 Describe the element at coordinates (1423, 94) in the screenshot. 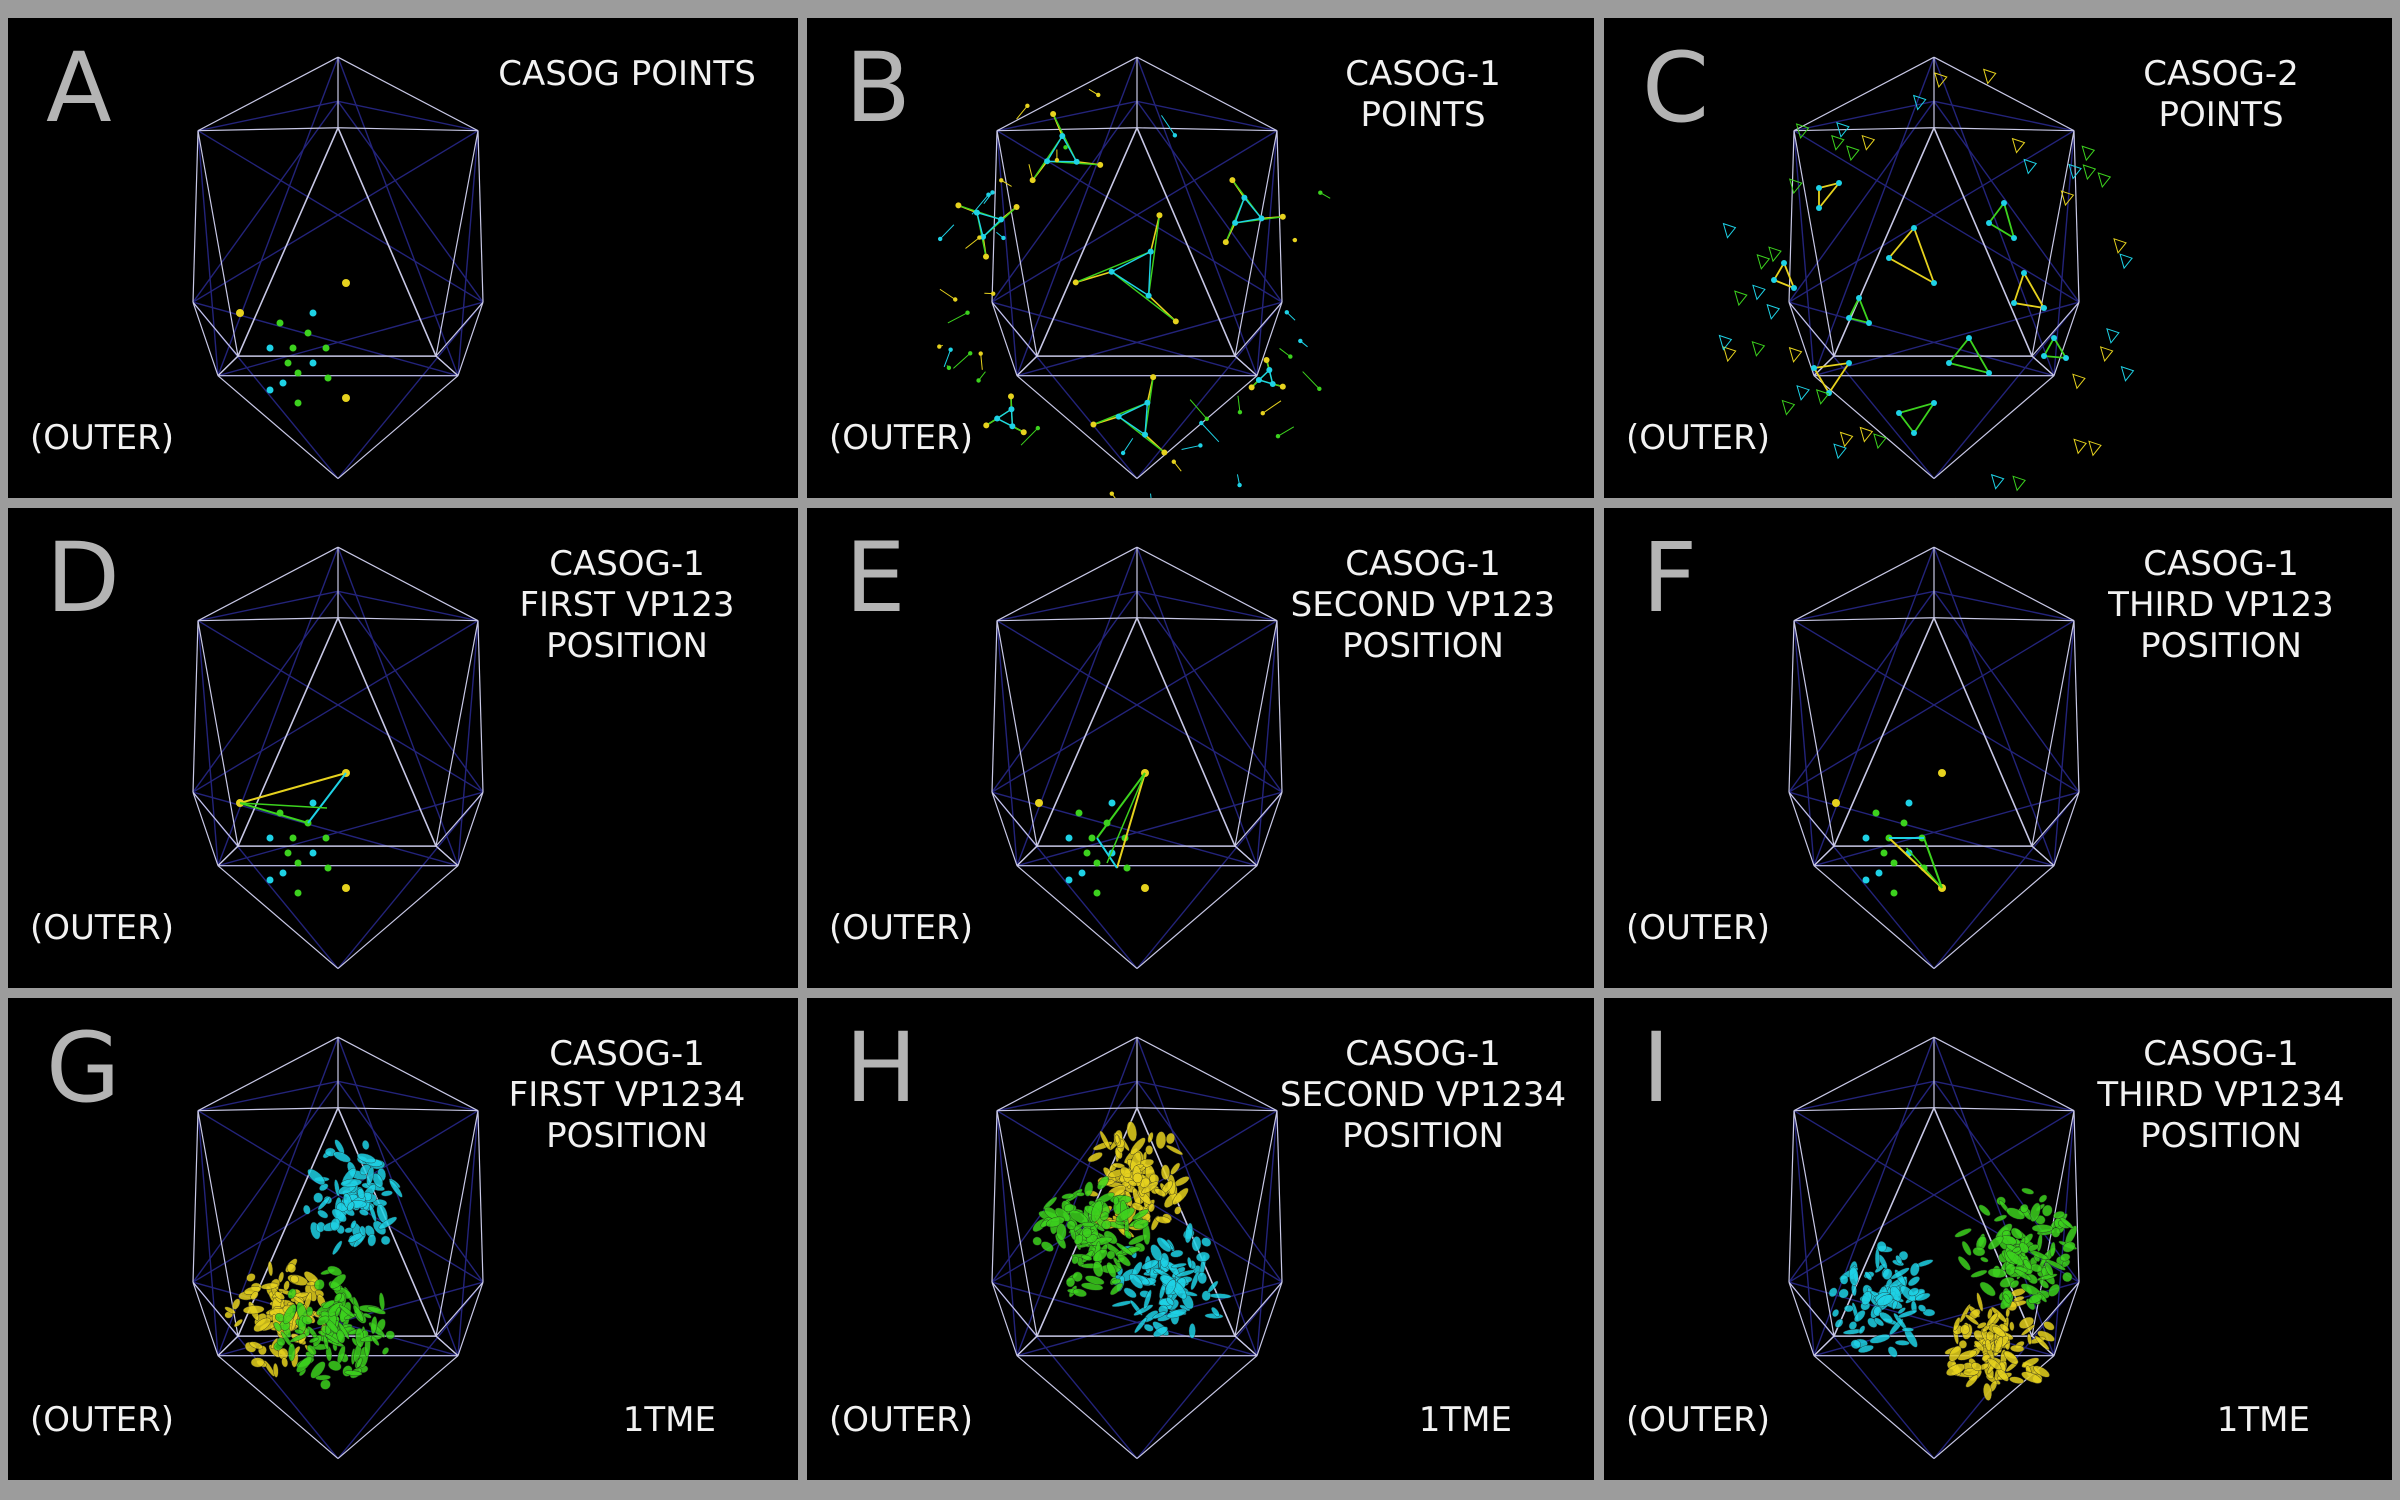

I see `panel-title: CASOG-1 POINTS` at that location.